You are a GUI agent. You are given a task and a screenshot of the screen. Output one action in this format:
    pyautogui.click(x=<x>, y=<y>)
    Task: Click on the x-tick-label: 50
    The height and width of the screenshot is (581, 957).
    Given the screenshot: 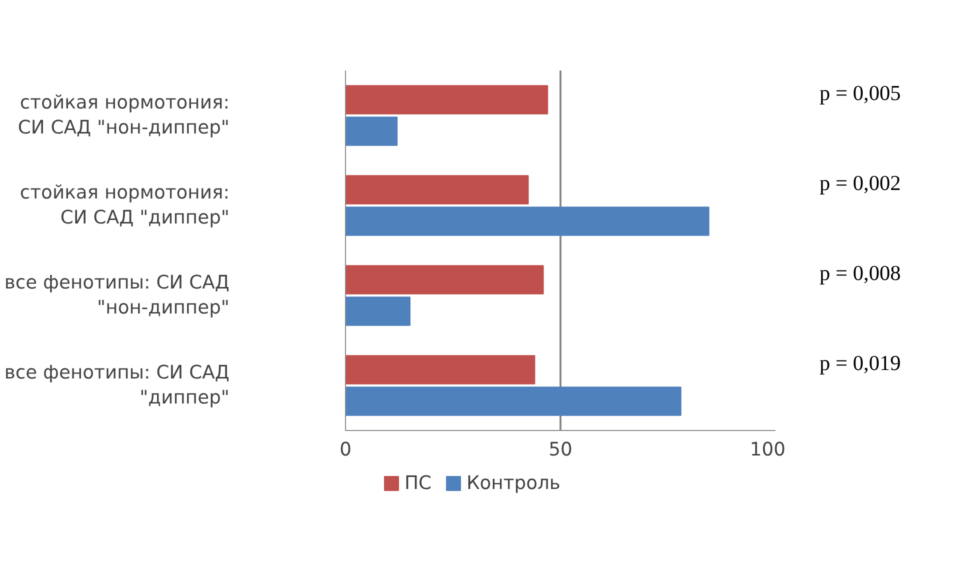 What is the action you would take?
    pyautogui.click(x=560, y=450)
    